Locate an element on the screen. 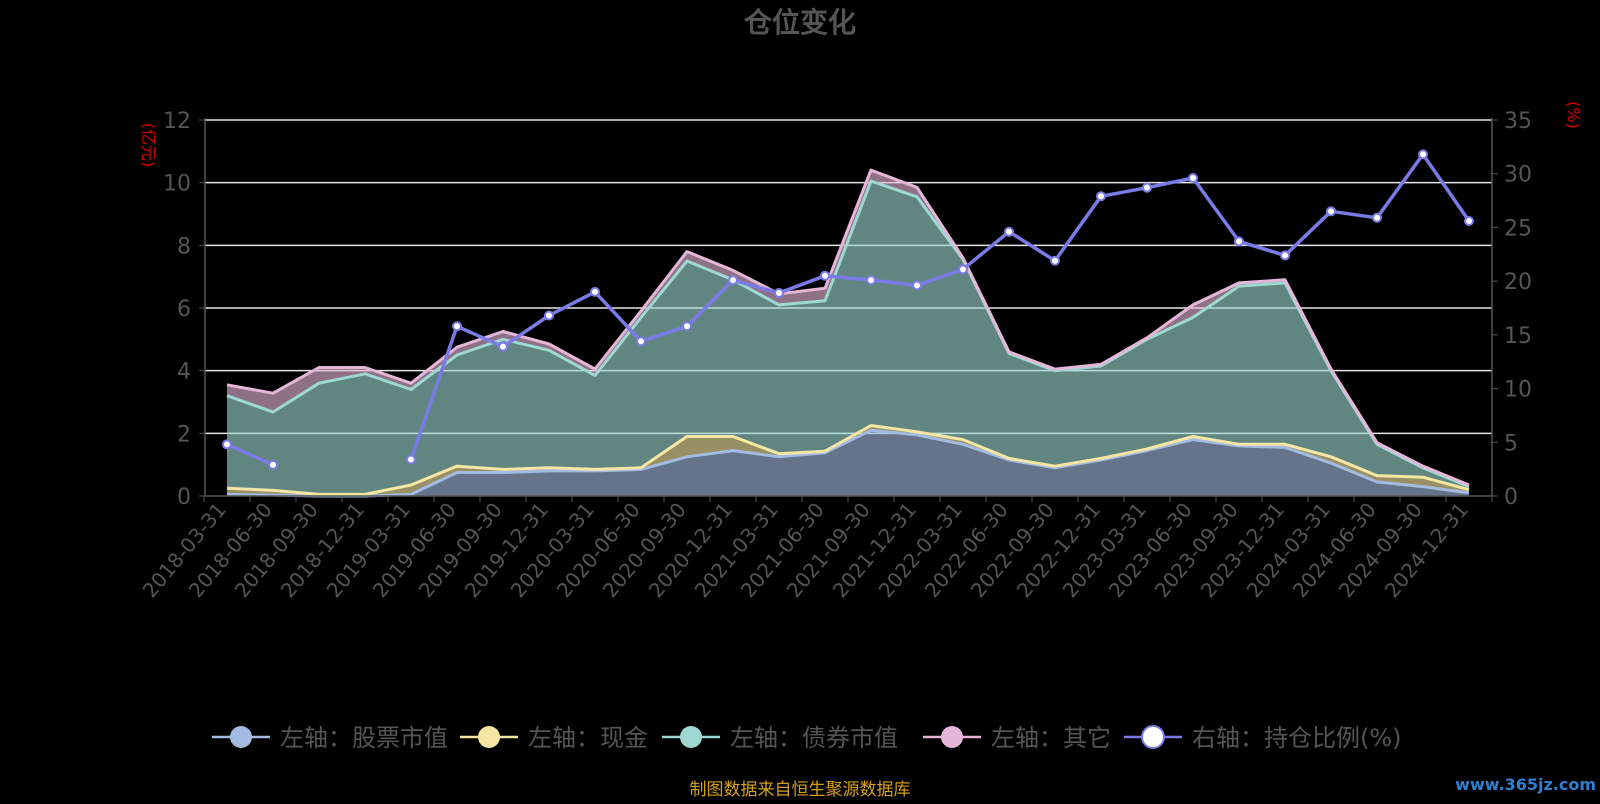 The height and width of the screenshot is (804, 1600). legend-item: 右轴：持仓比例(%) is located at coordinates (1263, 738).